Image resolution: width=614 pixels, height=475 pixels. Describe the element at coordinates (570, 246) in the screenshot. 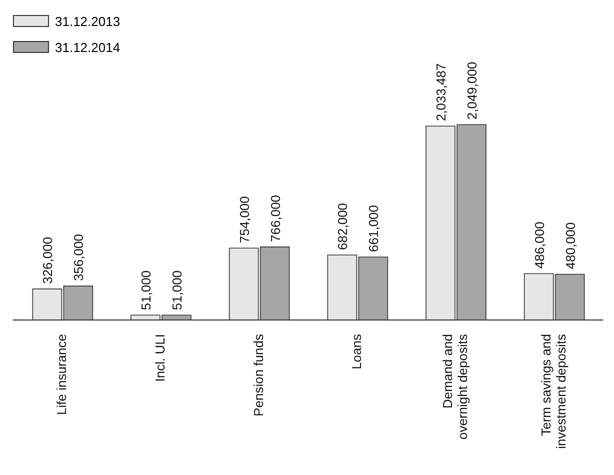

I see `data-label: 480,000` at that location.